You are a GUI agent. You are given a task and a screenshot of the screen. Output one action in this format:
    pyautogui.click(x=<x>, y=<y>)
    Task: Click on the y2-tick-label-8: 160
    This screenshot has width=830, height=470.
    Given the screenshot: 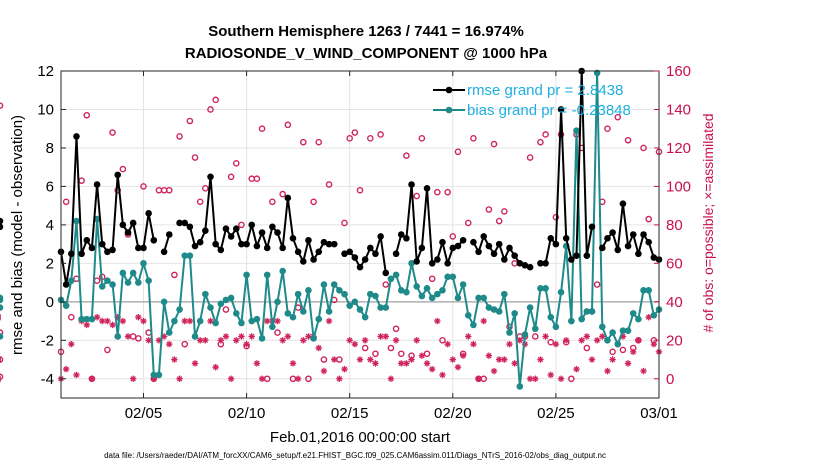 What is the action you would take?
    pyautogui.click(x=678, y=71)
    